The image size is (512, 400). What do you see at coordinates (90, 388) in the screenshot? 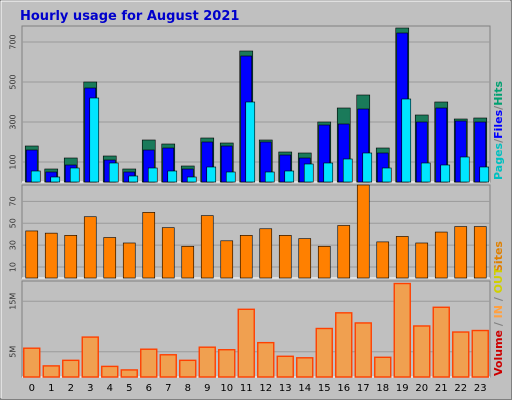
I see `x-tick-label: 3` at bounding box center [90, 388].